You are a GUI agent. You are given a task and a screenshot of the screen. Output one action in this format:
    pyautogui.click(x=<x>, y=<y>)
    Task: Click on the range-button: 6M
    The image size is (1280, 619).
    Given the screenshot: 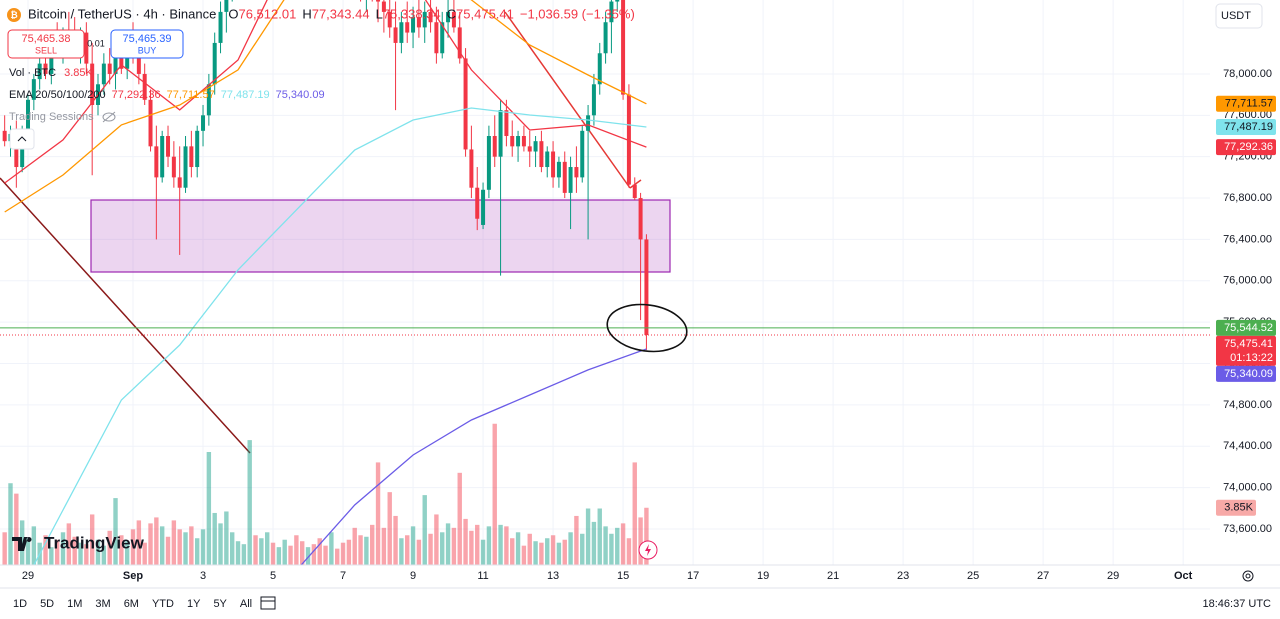 What is the action you would take?
    pyautogui.click(x=131, y=604)
    